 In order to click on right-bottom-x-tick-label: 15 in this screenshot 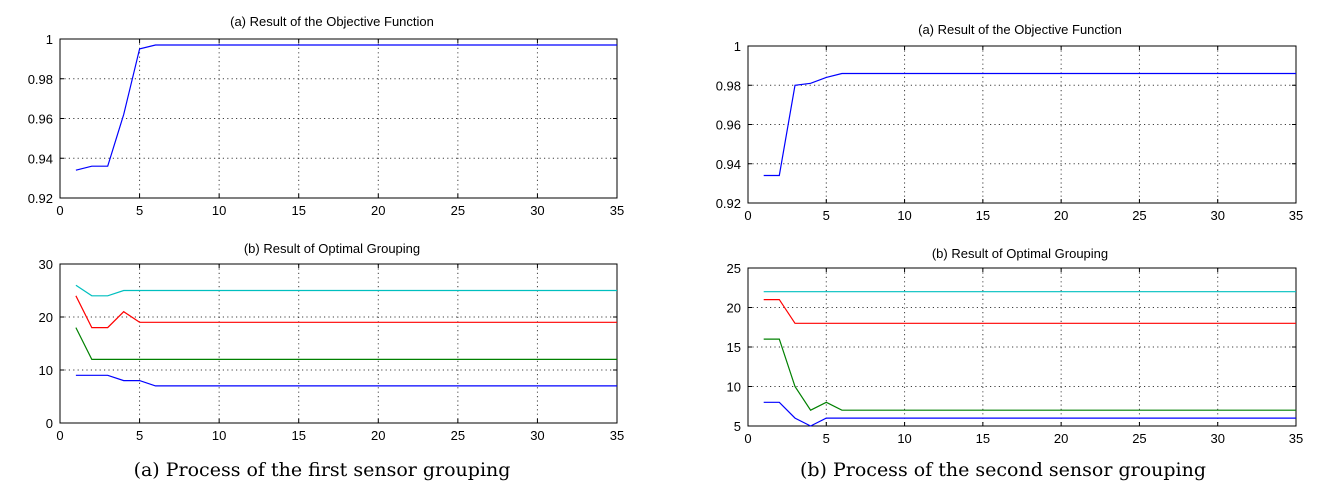, I will do `click(983, 438)`.